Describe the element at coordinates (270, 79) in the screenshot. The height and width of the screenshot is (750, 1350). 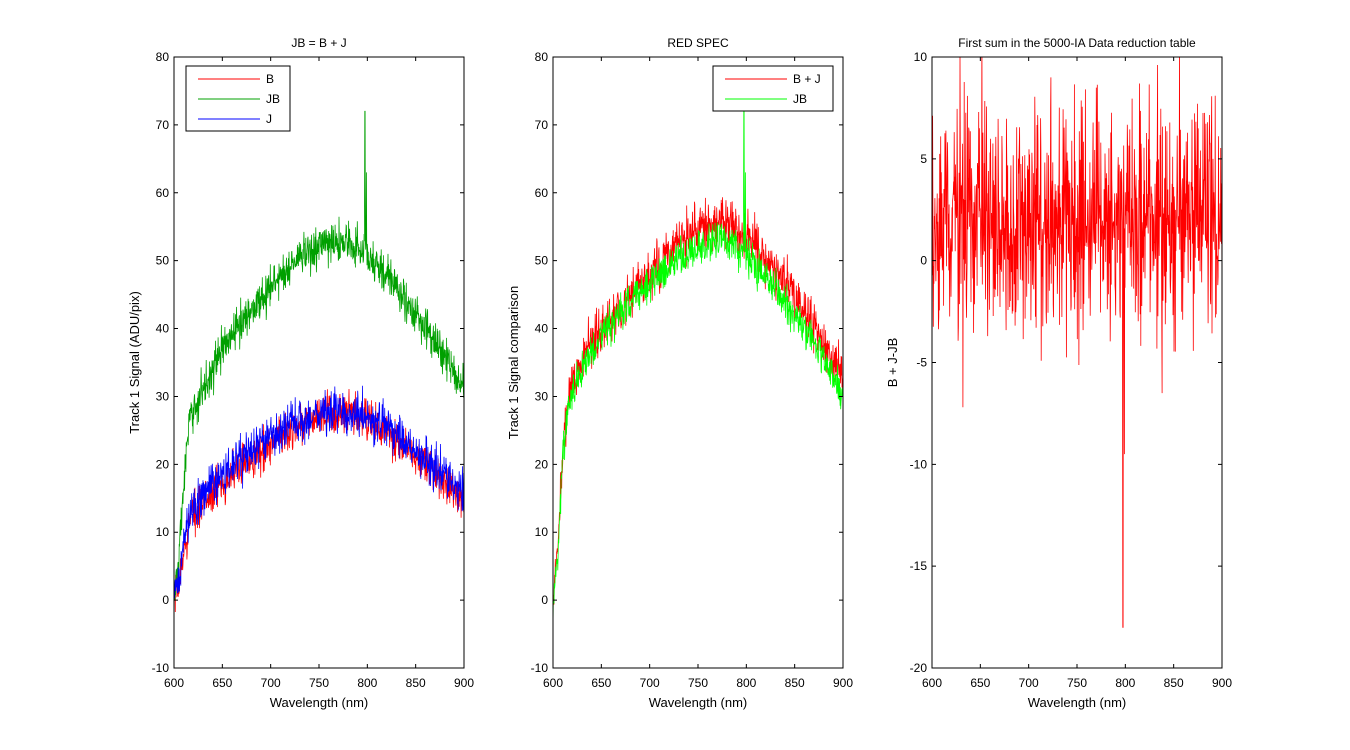
I see `legend-entry-label: B` at that location.